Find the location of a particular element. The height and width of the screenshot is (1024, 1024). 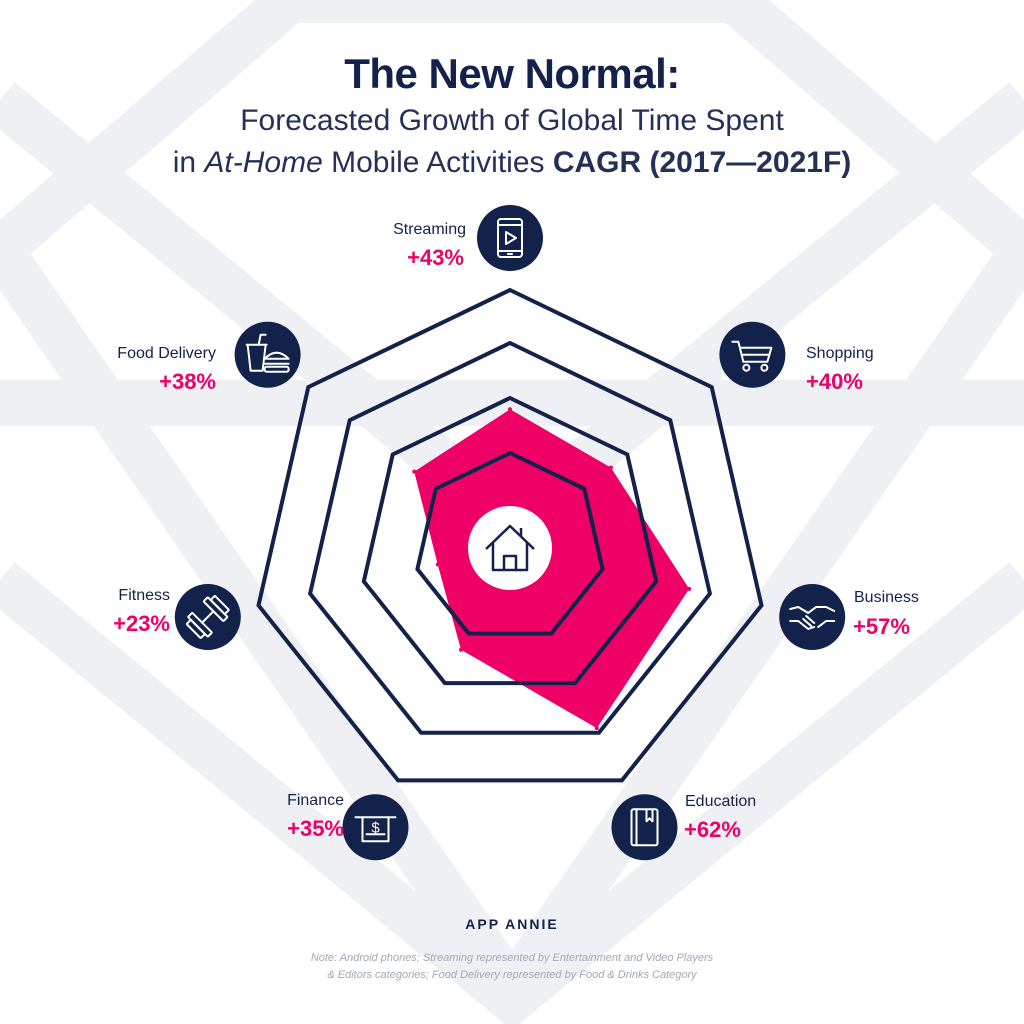

phone-play-icon is located at coordinates (510, 238).